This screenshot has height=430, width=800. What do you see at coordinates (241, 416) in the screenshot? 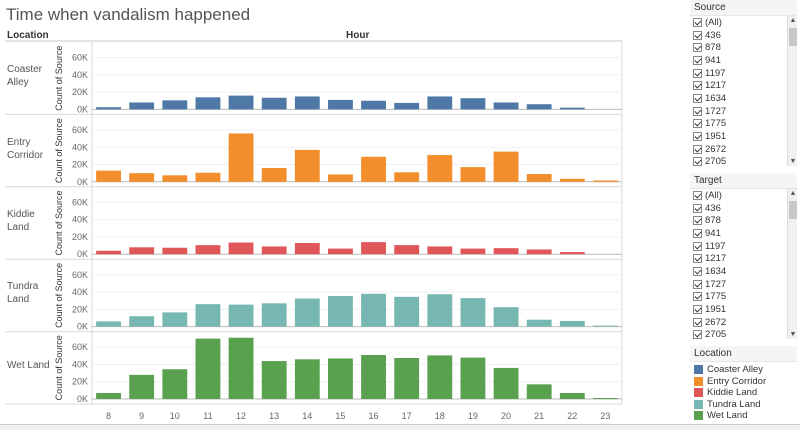
I see `x-tick-label: 12` at bounding box center [241, 416].